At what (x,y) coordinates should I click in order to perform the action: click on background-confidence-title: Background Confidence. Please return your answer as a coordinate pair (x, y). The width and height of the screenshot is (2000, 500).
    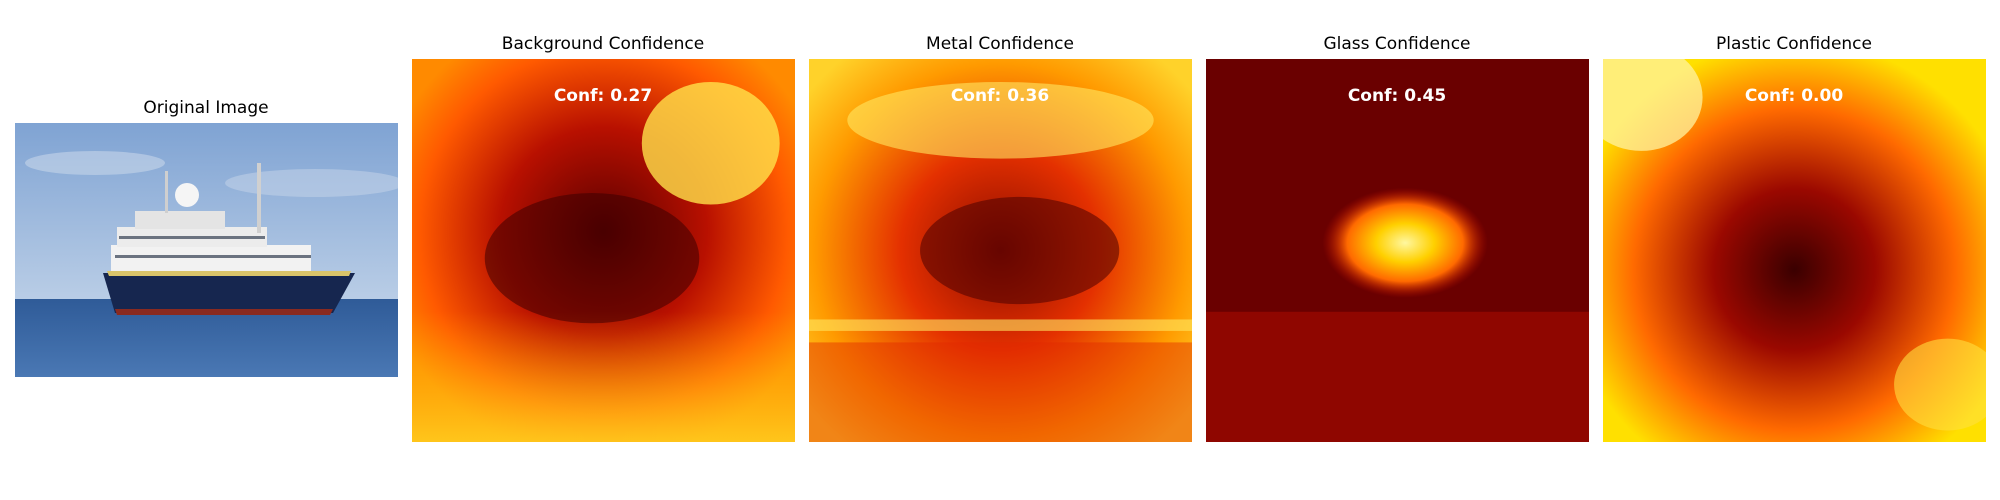
    Looking at the image, I should click on (603, 44).